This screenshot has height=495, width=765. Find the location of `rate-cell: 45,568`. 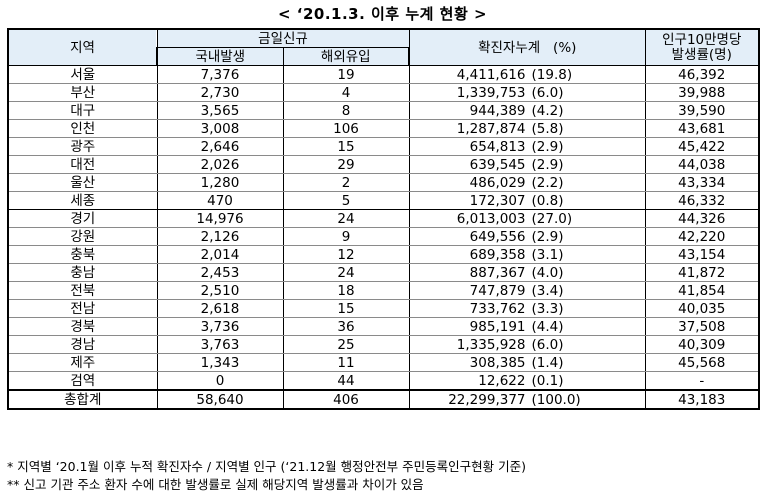

rate-cell: 45,568 is located at coordinates (702, 362).